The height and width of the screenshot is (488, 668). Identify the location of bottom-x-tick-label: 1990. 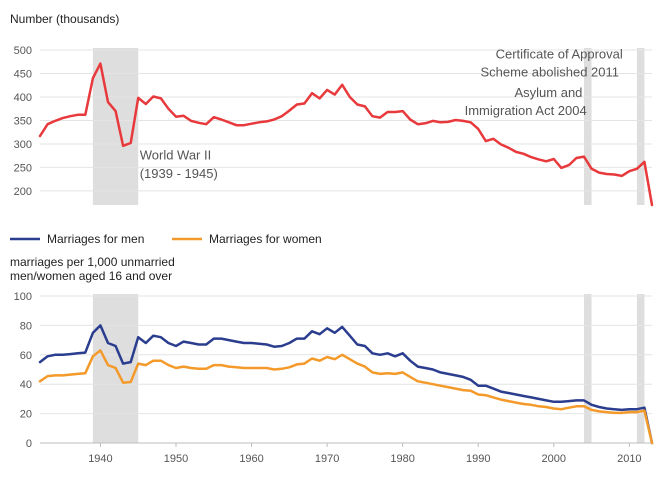
(478, 459).